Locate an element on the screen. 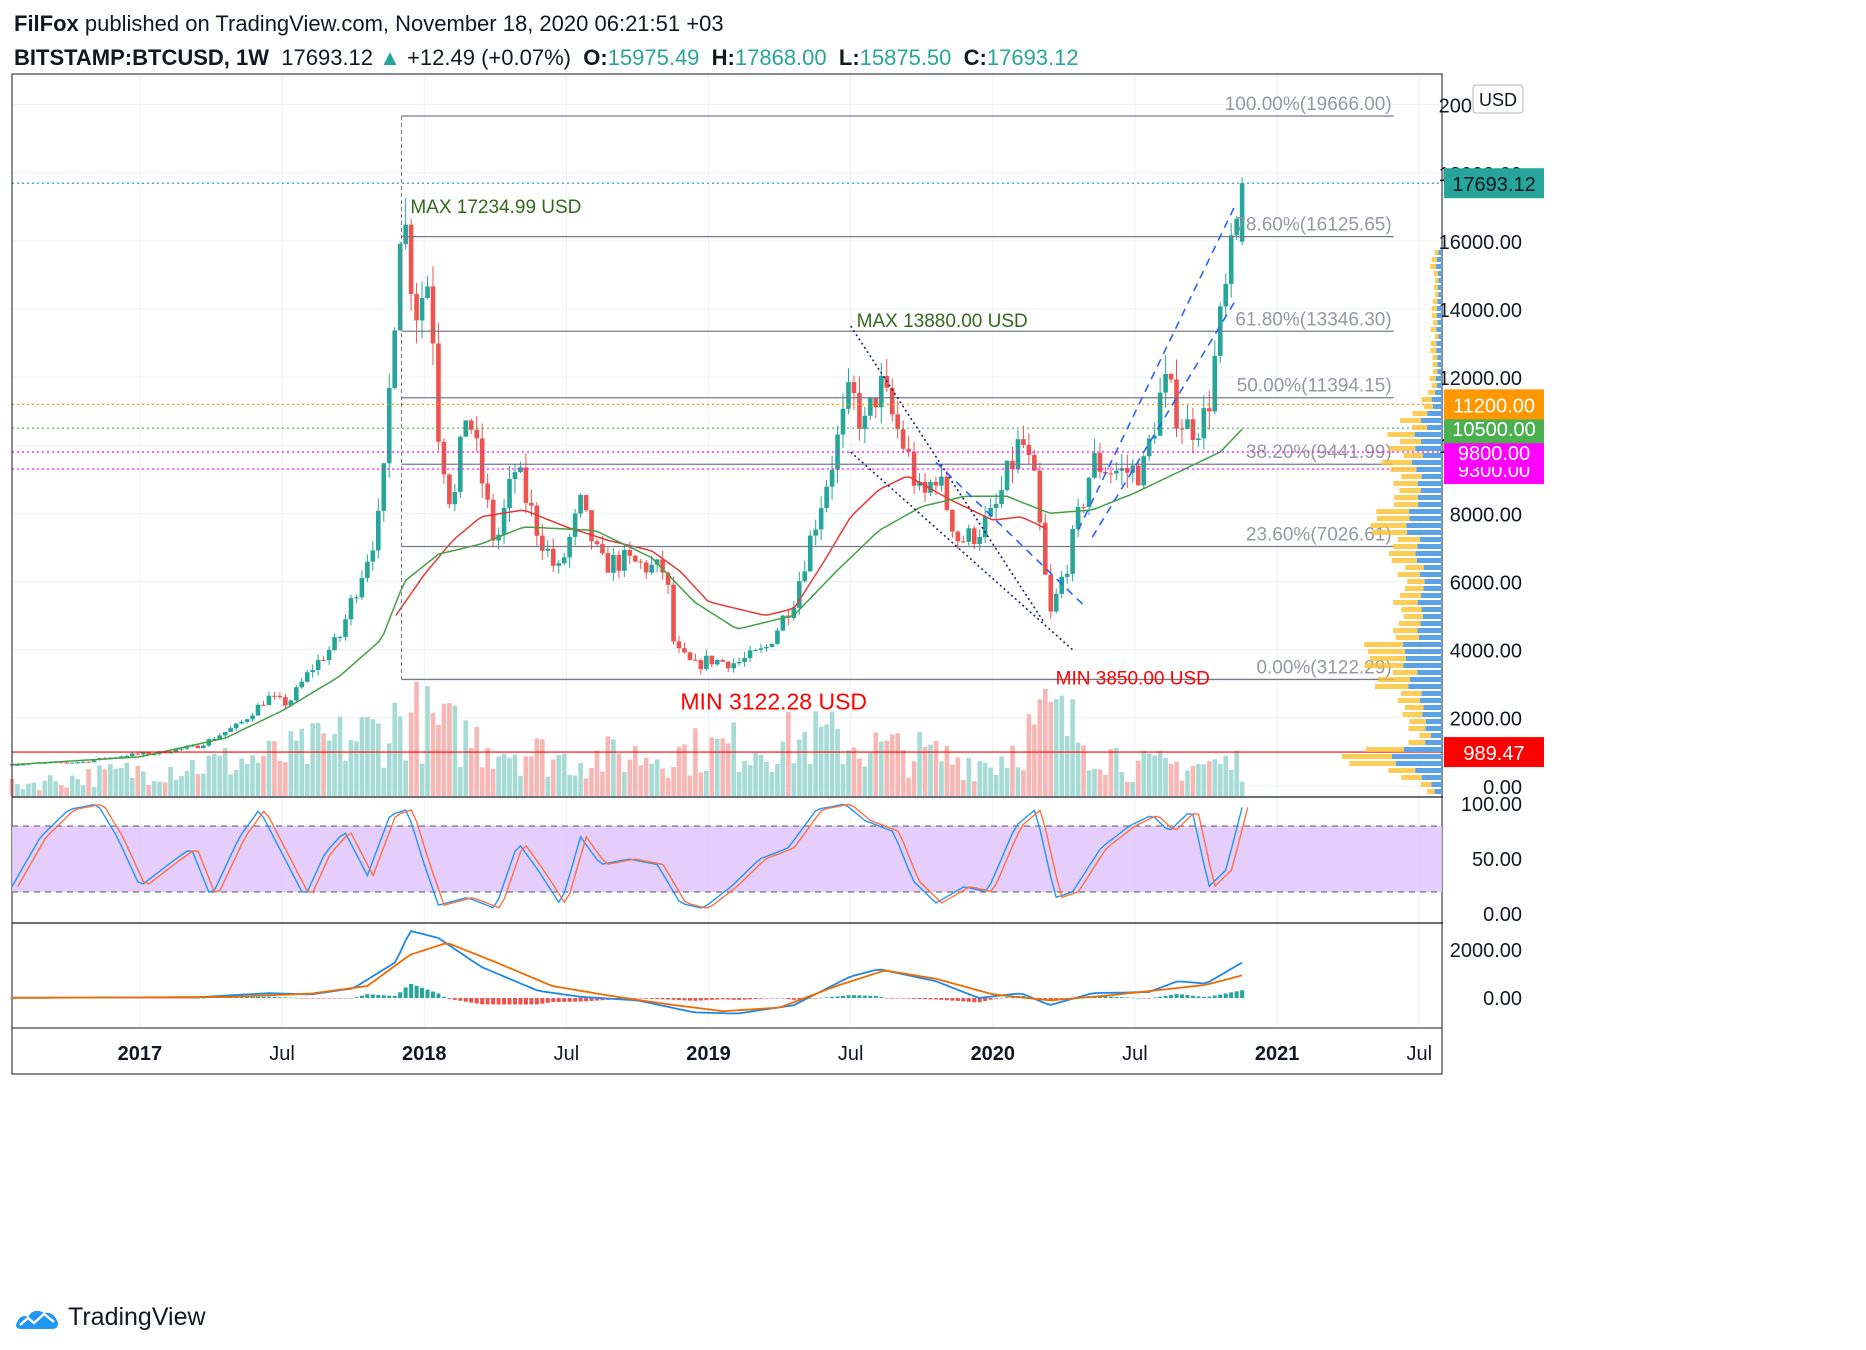 Image resolution: width=1866 pixels, height=1350 pixels. price-tick-label: 12000.00 is located at coordinates (1480, 379).